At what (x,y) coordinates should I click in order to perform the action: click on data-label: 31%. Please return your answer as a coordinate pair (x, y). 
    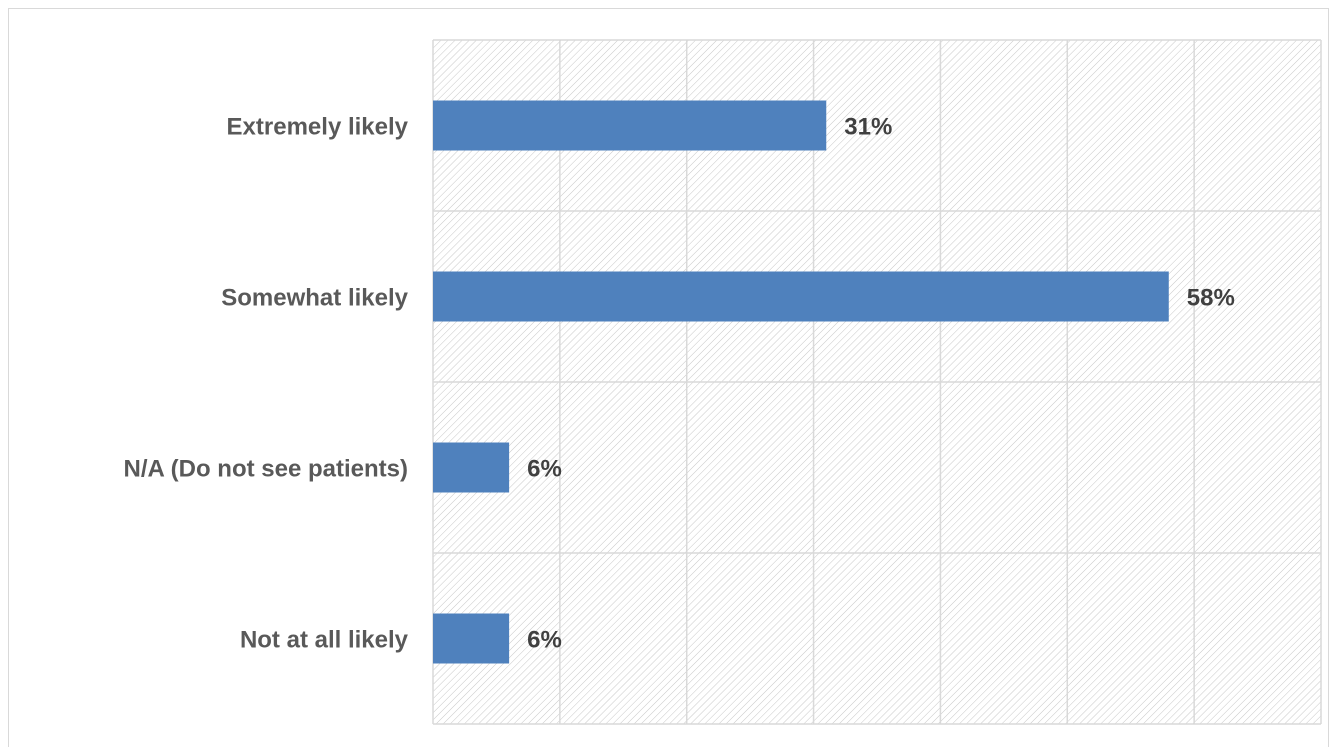
    Looking at the image, I should click on (868, 127).